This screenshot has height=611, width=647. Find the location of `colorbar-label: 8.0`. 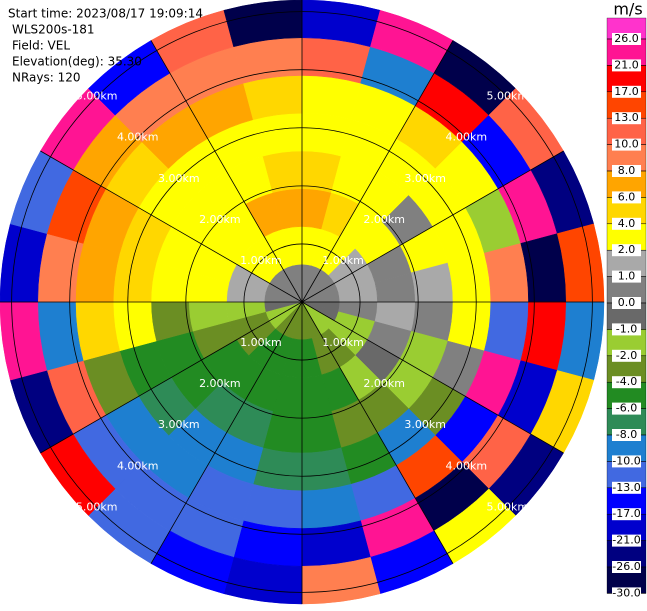

colorbar-label: 8.0 is located at coordinates (627, 170).